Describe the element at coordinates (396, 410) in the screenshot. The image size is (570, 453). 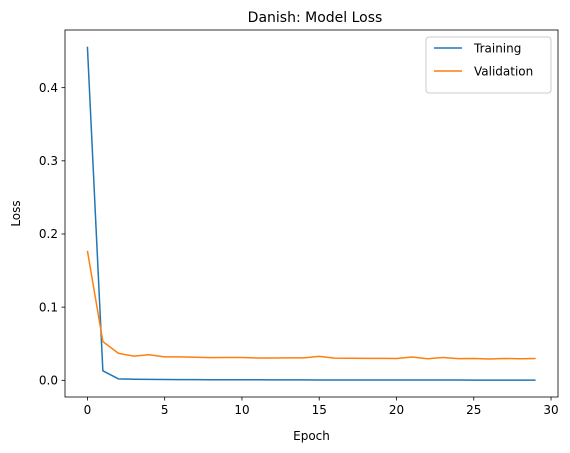
I see `x-tick-label: 20` at that location.